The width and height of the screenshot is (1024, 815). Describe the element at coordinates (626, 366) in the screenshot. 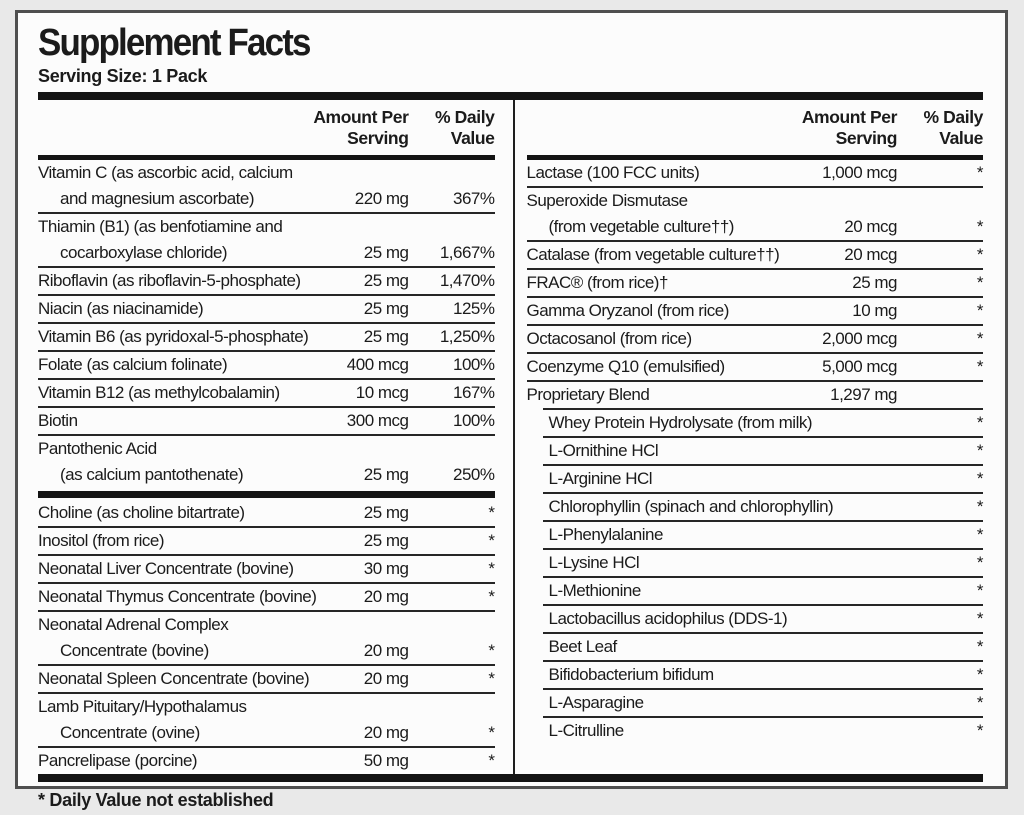

I see `ingredient-name: Coenzyme Q10 (emulsified)` at that location.